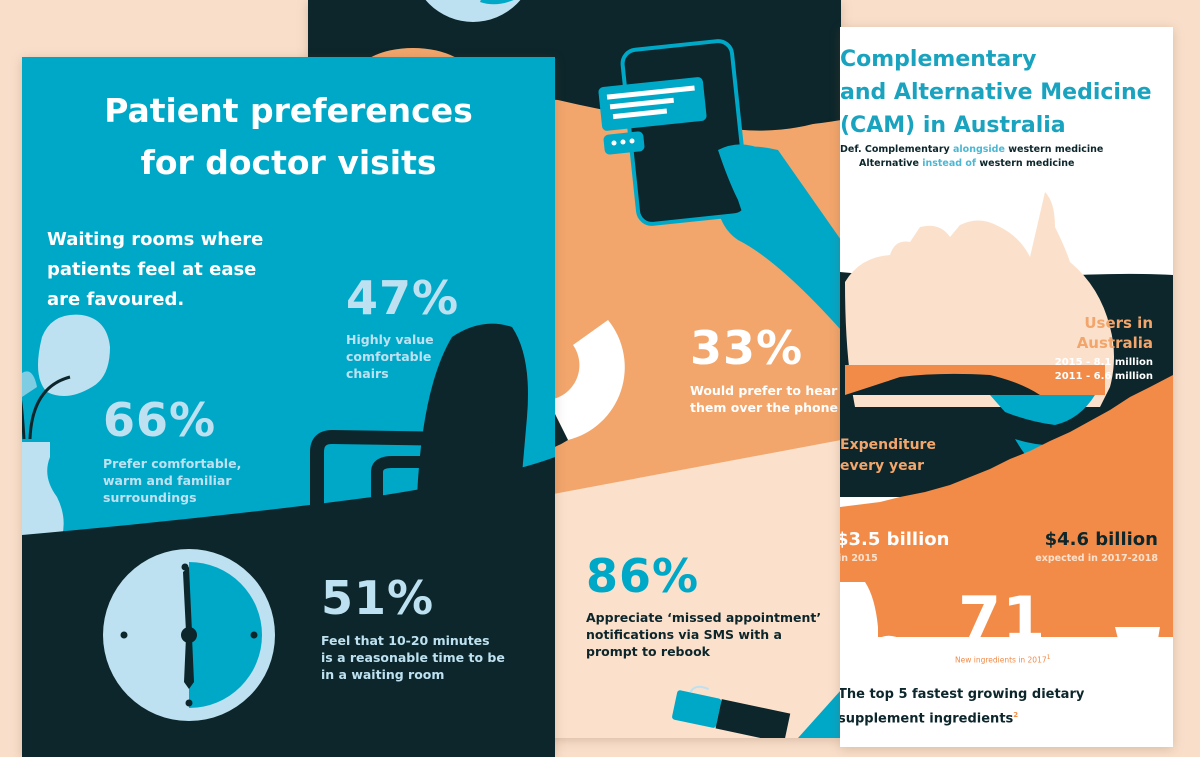  I want to click on spend-2015-value: $3.5 billion, so click(895, 539).